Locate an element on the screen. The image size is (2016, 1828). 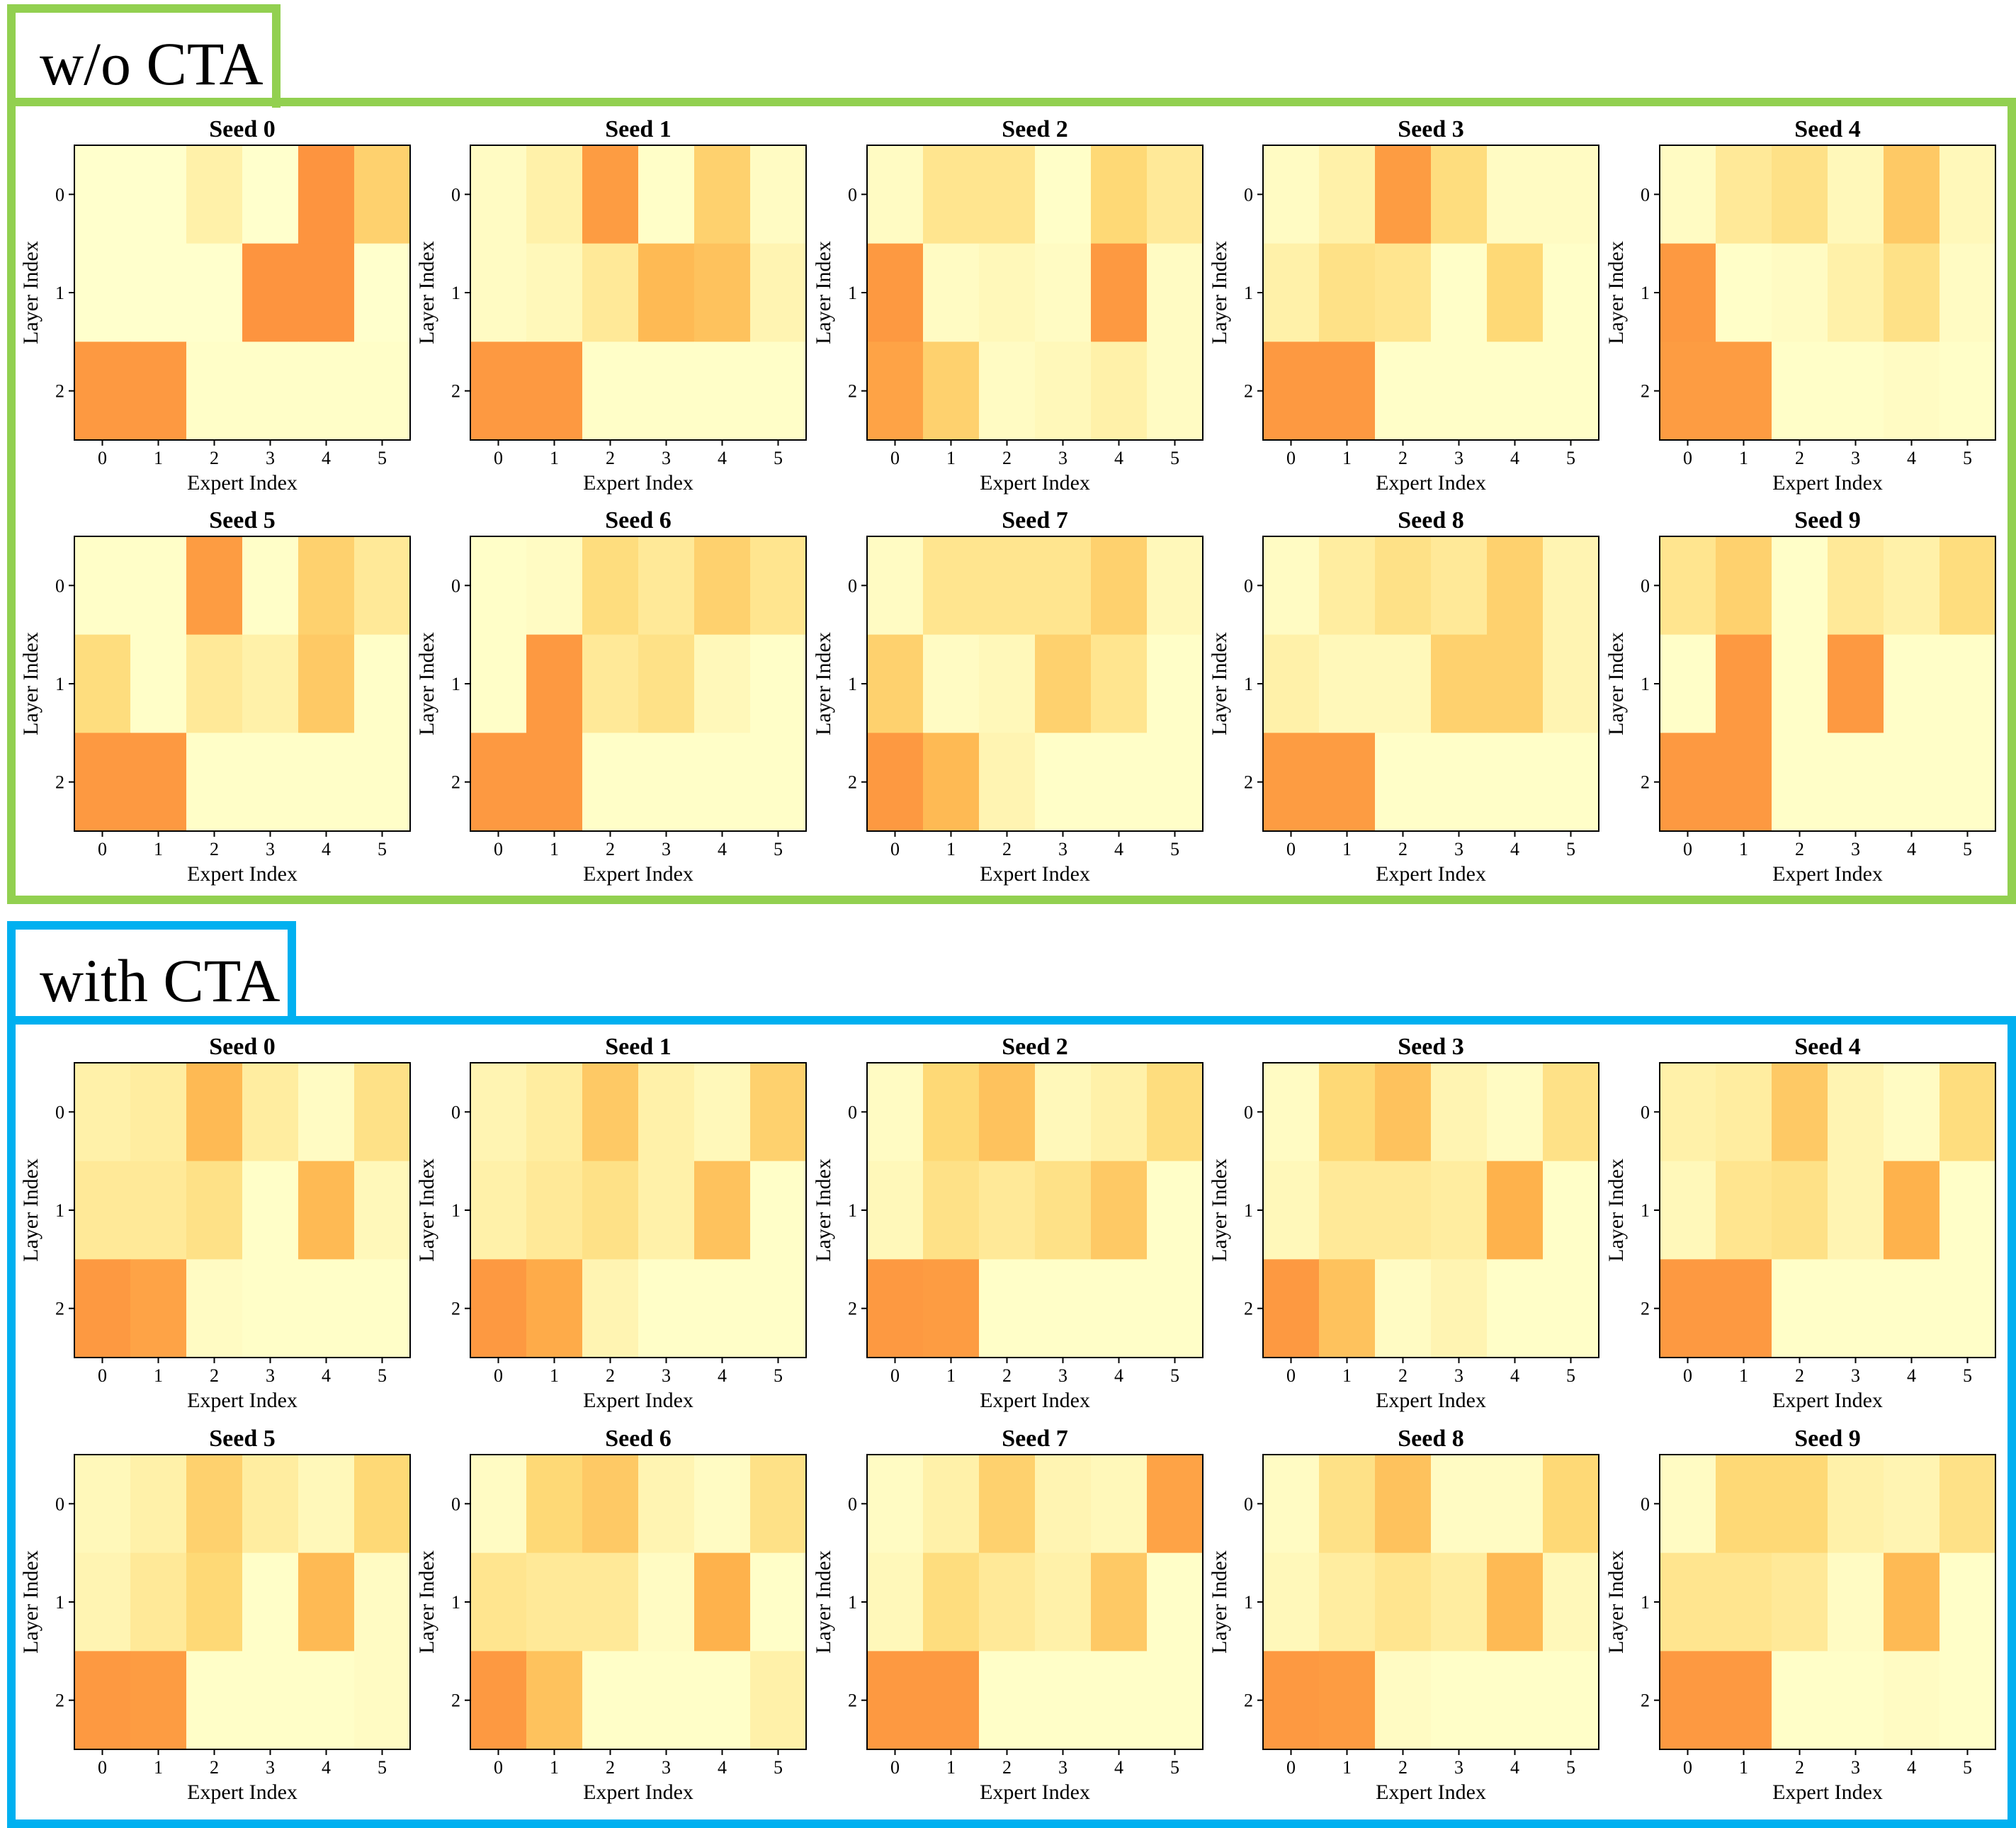
panel-title: Seed 5 is located at coordinates (243, 520).